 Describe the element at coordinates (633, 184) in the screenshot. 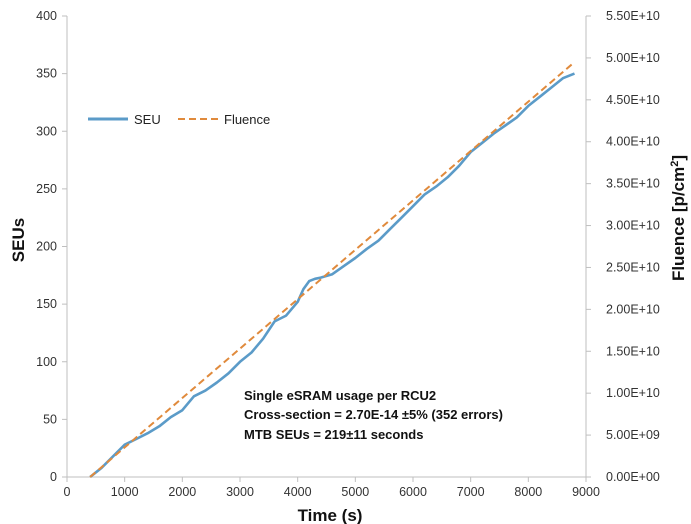

I see `y2-tick-label: 3.50E+10` at that location.